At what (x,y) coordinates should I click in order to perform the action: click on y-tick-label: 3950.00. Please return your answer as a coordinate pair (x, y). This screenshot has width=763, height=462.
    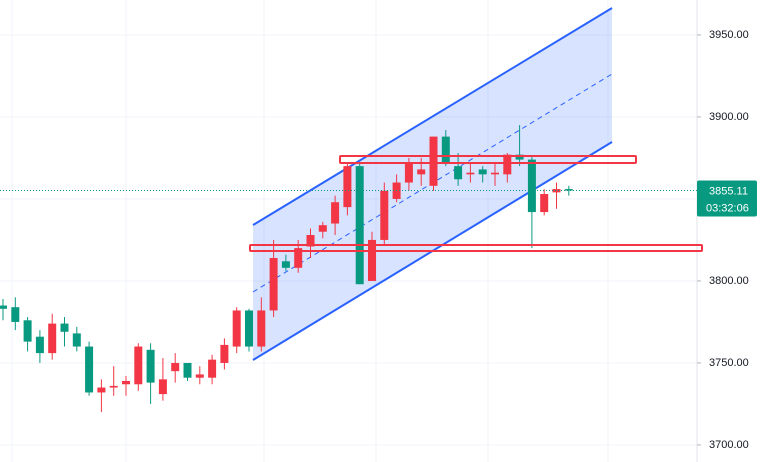
    Looking at the image, I should click on (729, 35).